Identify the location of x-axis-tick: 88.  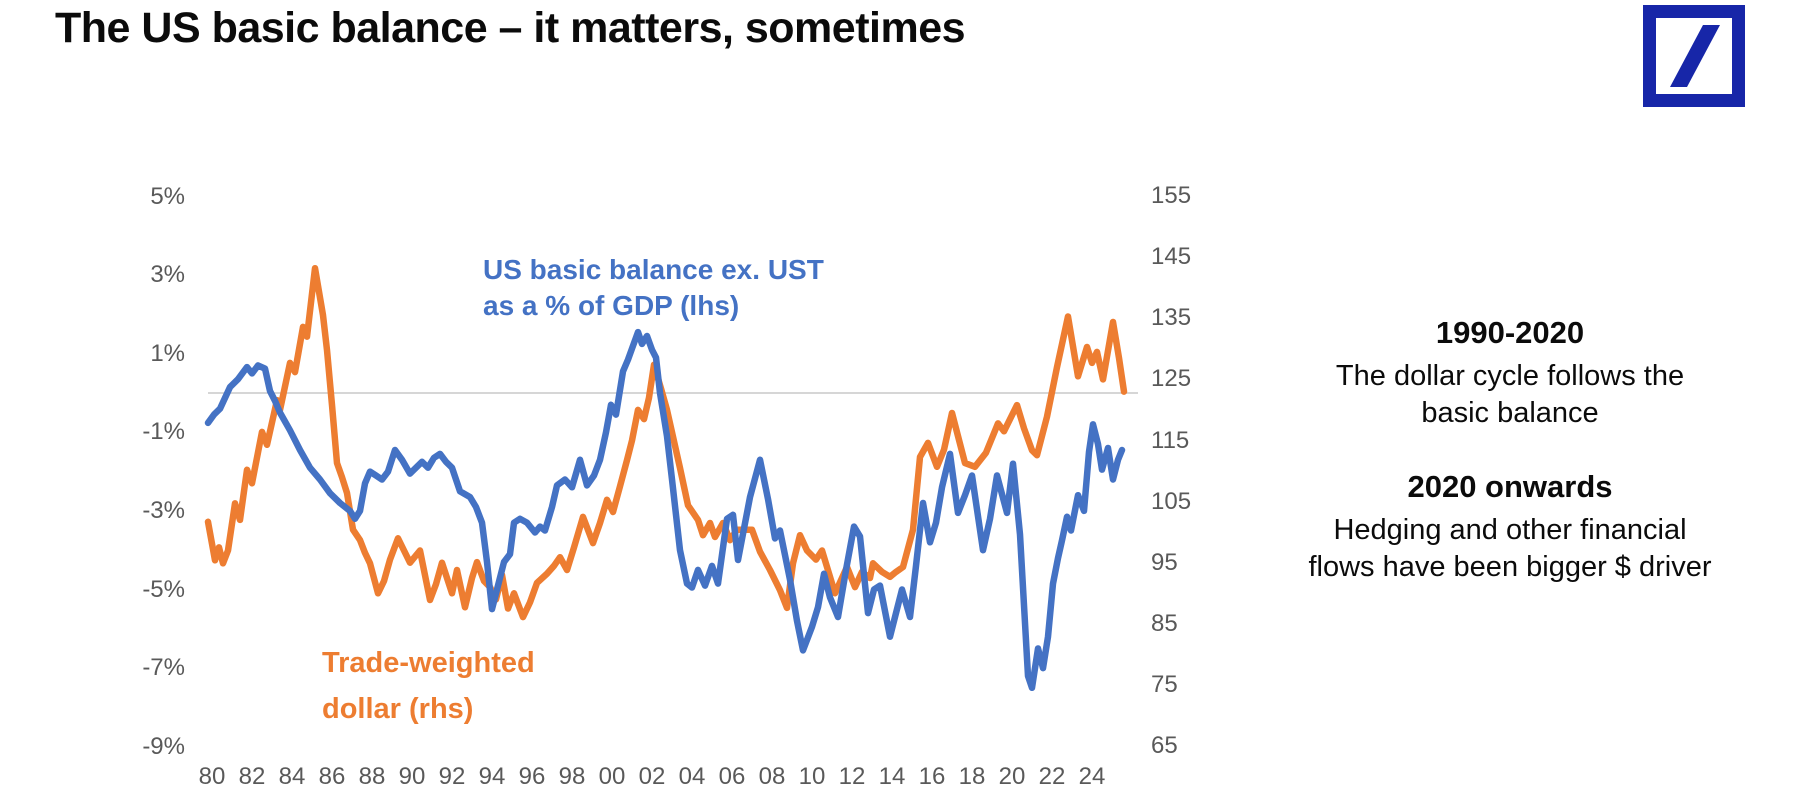
(372, 776).